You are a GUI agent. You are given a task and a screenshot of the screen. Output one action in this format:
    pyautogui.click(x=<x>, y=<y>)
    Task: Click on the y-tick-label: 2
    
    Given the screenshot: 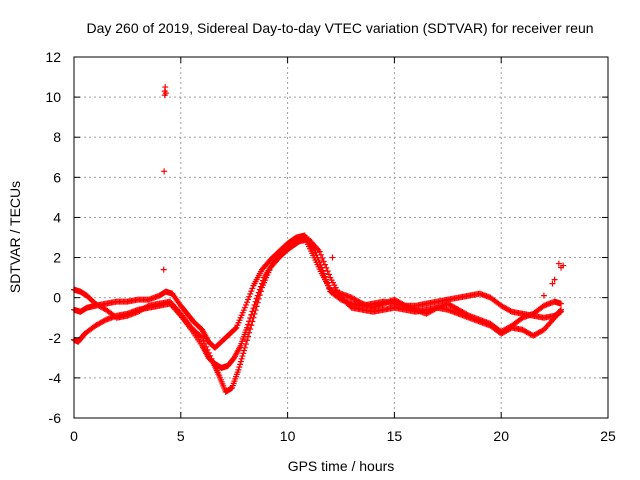 What is the action you would take?
    pyautogui.click(x=57, y=258)
    